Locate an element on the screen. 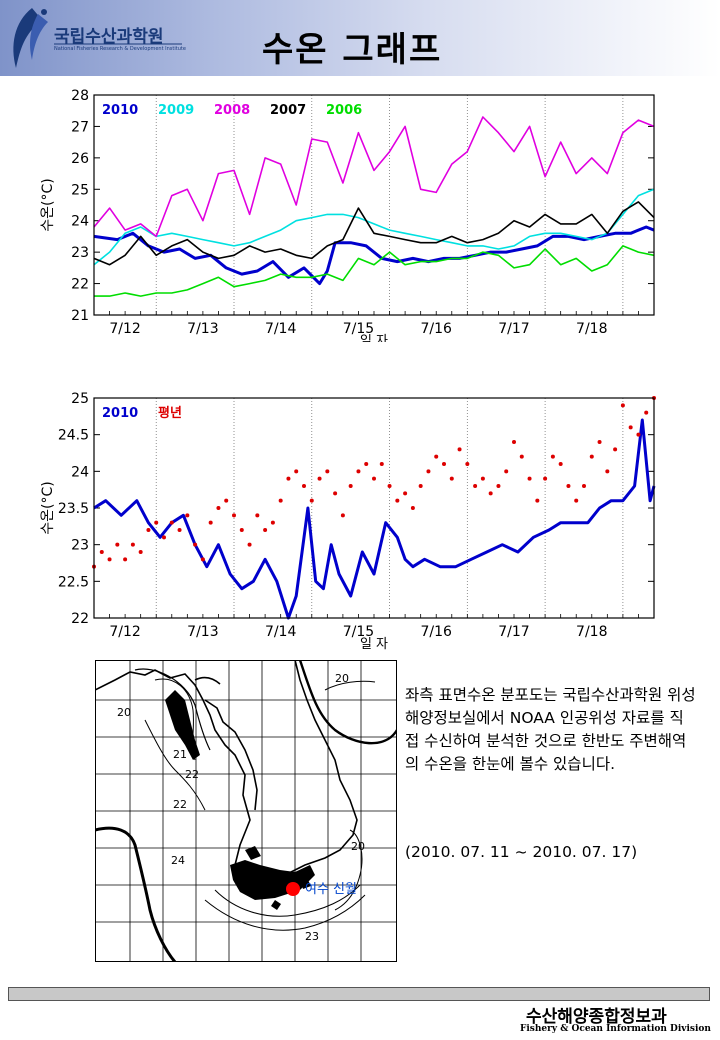  contour-label: 23 is located at coordinates (312, 936).